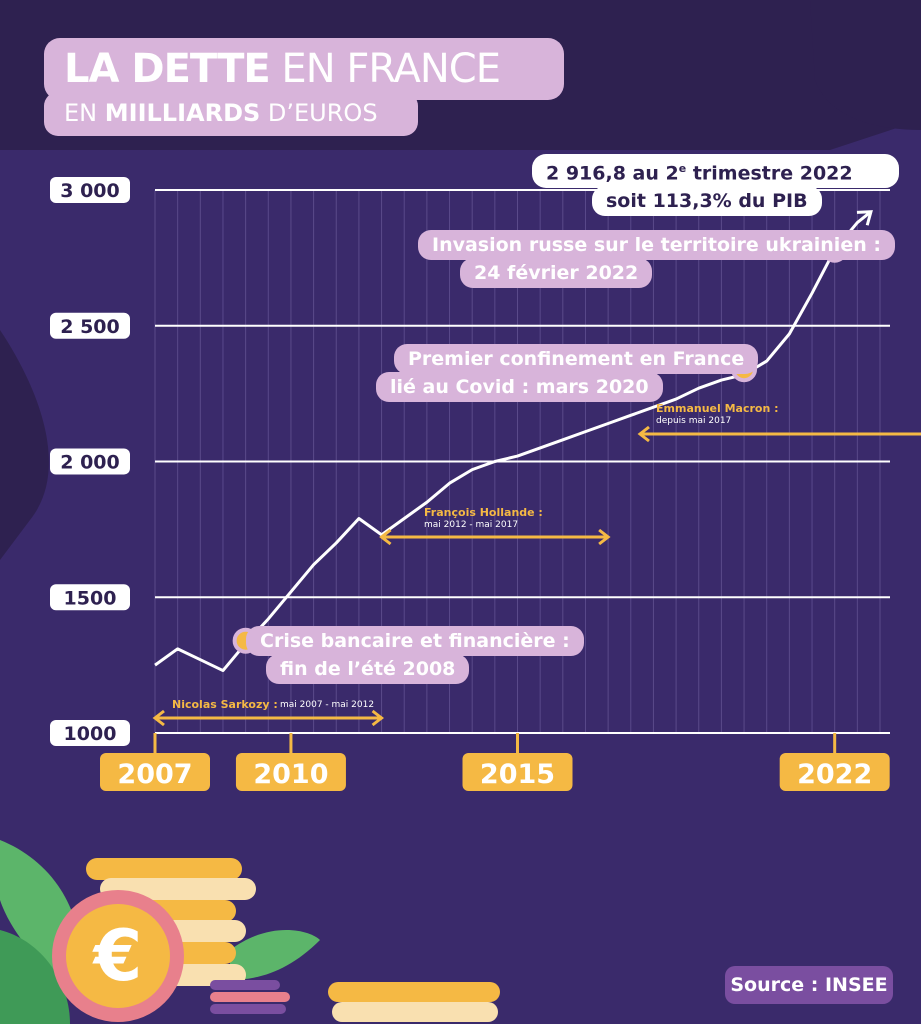  I want to click on chart-subtitle: EN MIILLIARDS D’EUROS, so click(221, 113).